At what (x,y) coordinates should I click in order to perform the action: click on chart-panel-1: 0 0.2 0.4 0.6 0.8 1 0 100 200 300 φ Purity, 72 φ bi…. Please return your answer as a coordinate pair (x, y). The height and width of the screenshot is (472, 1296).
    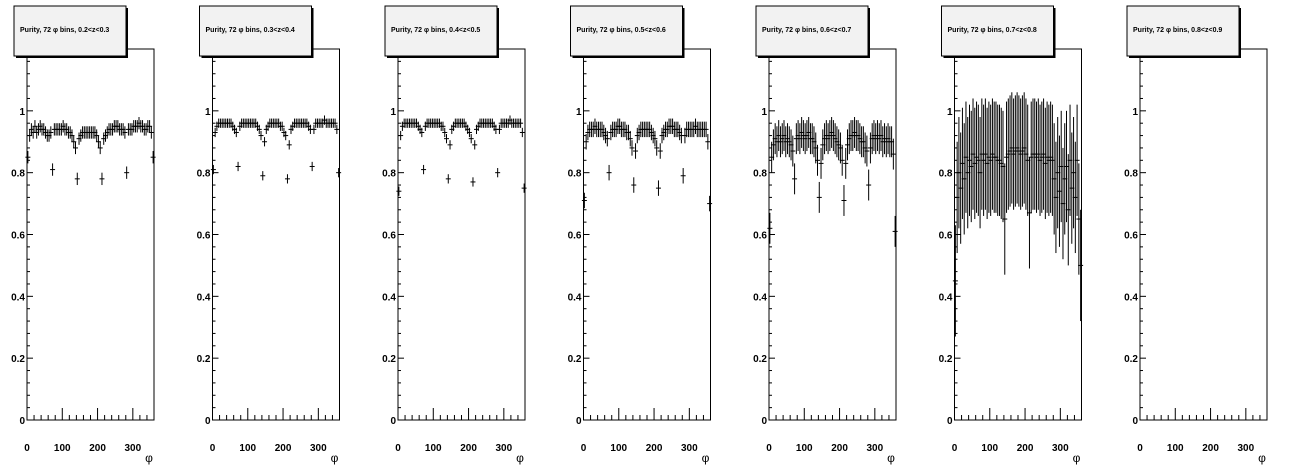
    Looking at the image, I should click on (83, 235).